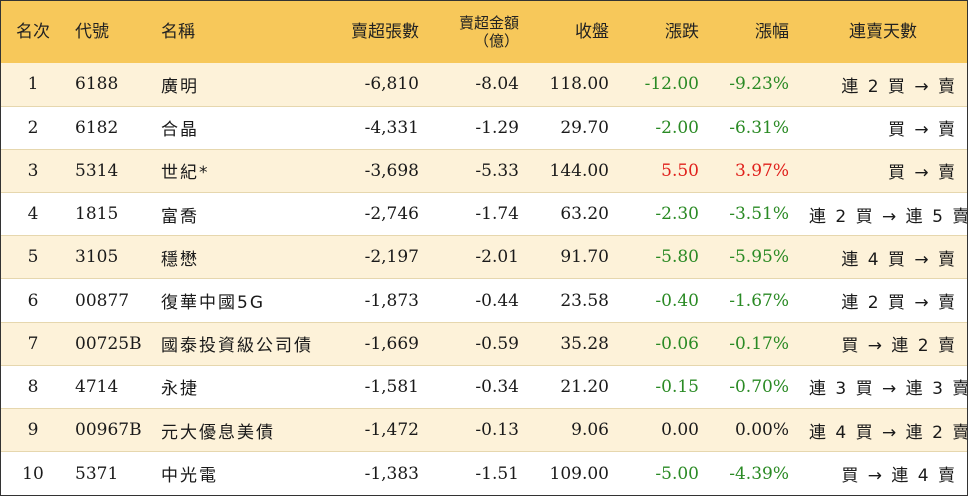 This screenshot has height=496, width=968. I want to click on cell-name: 中光電, so click(240, 473).